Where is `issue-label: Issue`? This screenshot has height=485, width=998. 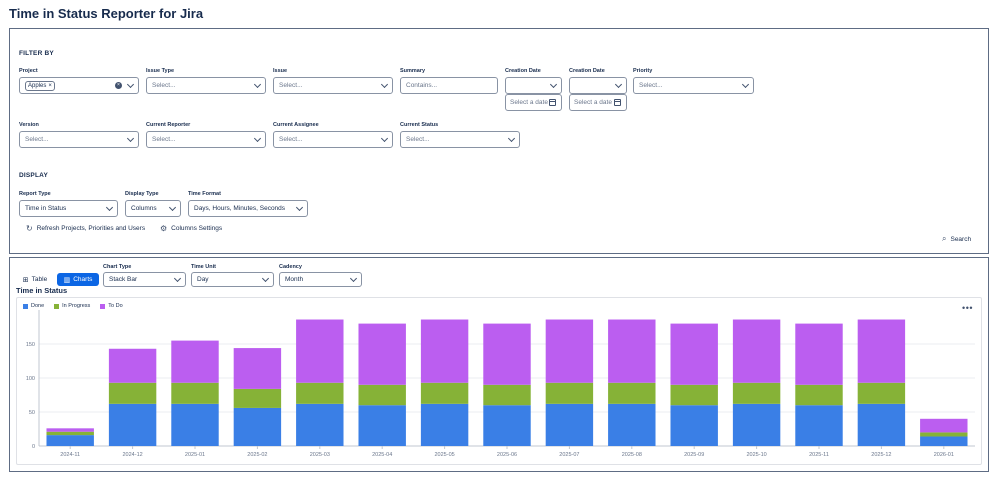 issue-label: Issue is located at coordinates (280, 71).